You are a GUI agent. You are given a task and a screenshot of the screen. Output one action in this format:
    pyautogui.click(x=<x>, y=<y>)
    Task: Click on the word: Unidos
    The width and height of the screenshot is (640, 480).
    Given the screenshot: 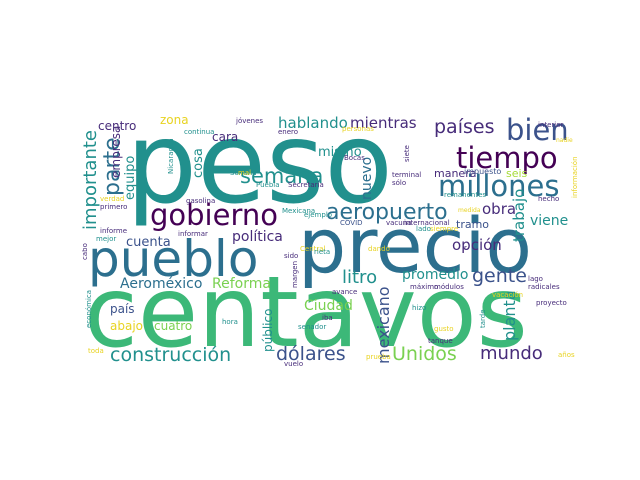 What is the action you would take?
    pyautogui.click(x=424, y=354)
    